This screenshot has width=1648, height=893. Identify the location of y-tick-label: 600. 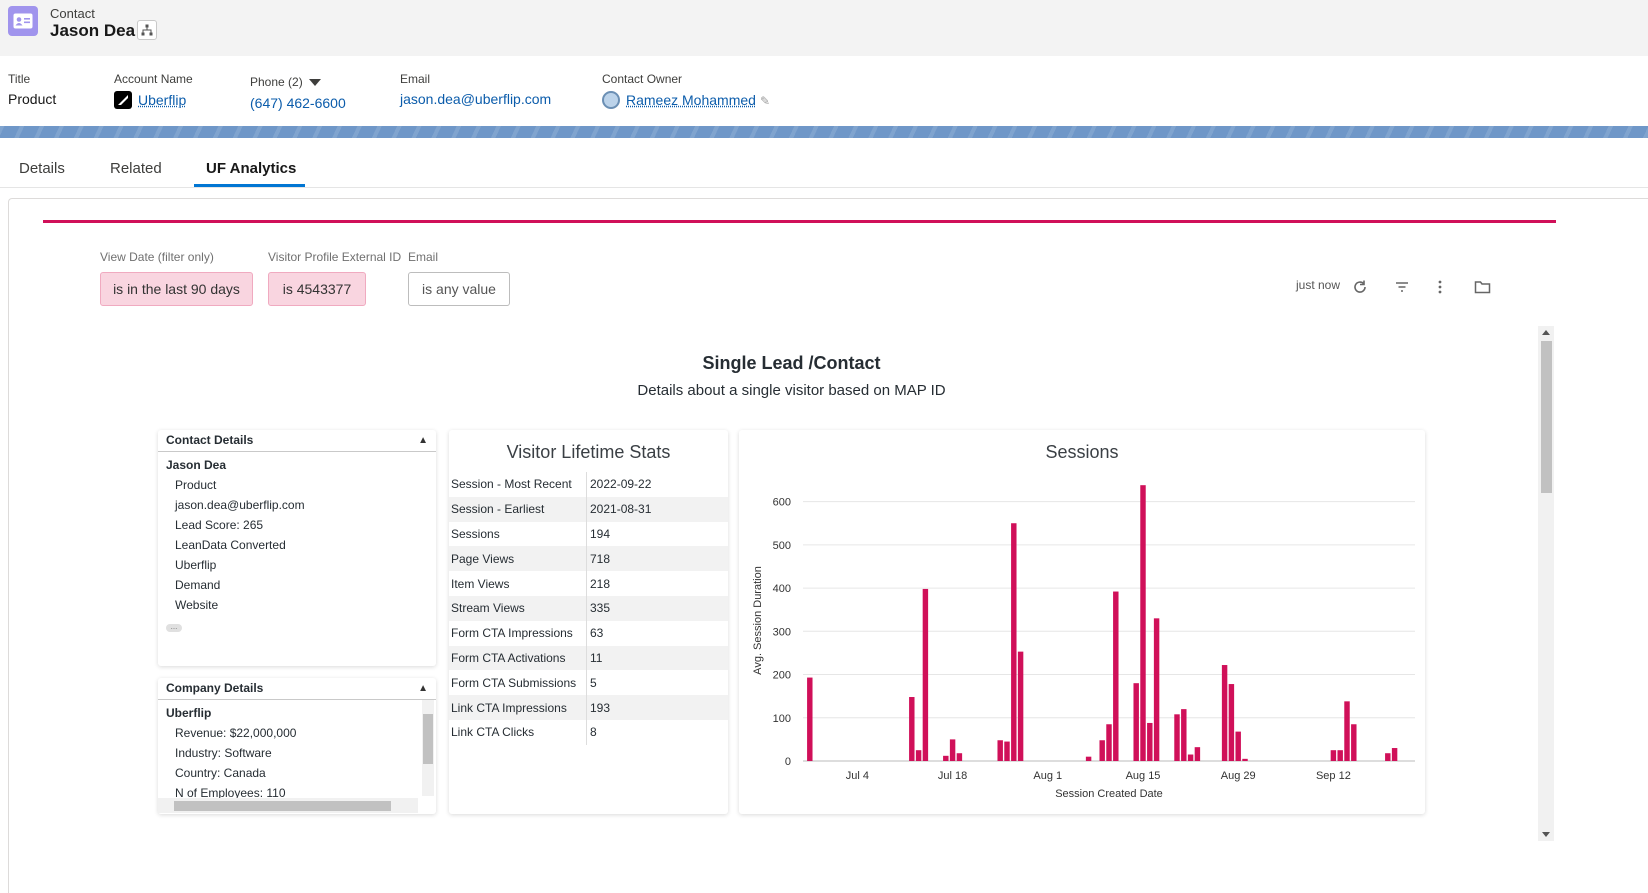
(782, 503).